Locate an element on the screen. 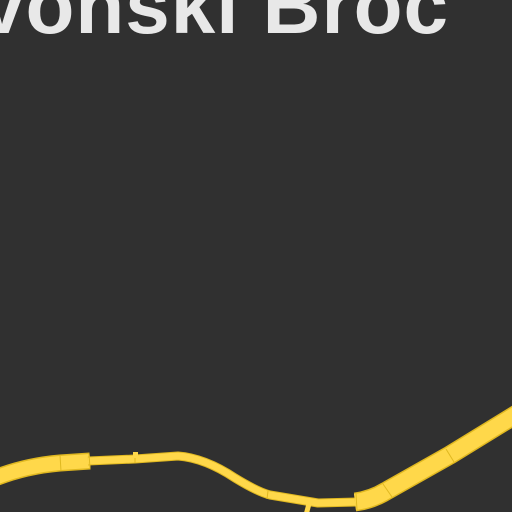  road-east is located at coordinates (432, 458).